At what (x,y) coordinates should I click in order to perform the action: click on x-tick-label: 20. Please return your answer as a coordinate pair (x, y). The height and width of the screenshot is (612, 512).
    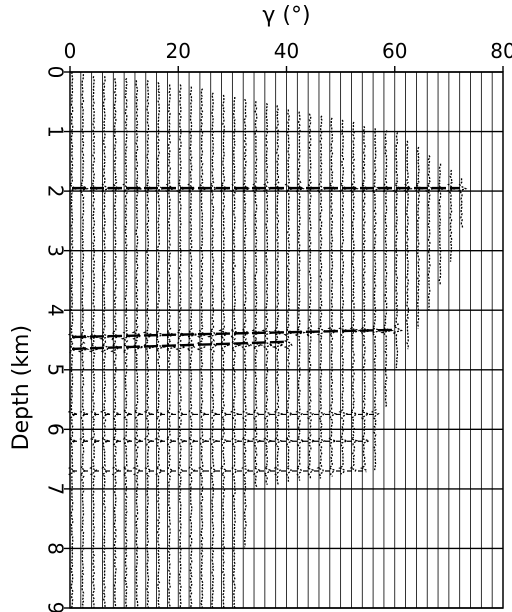
    Looking at the image, I should click on (178, 51).